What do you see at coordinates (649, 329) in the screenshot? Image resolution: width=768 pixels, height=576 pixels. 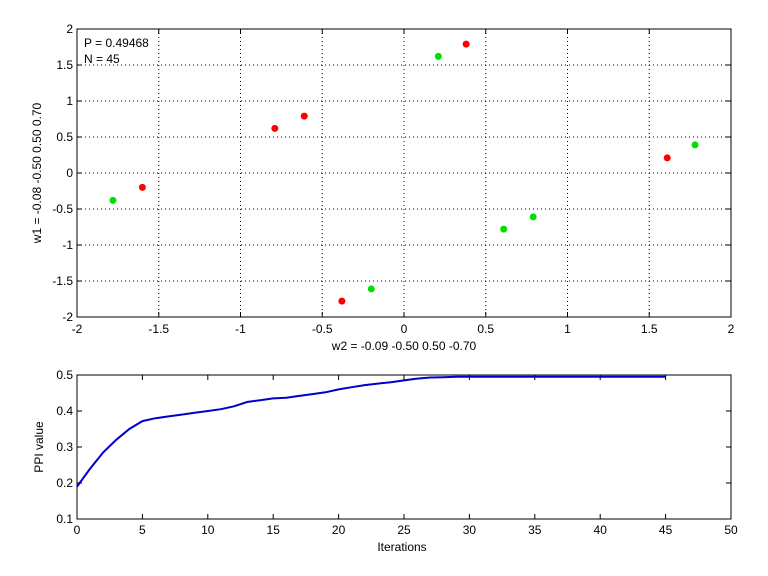 I see `scatter-x-tick-label: 1.5` at bounding box center [649, 329].